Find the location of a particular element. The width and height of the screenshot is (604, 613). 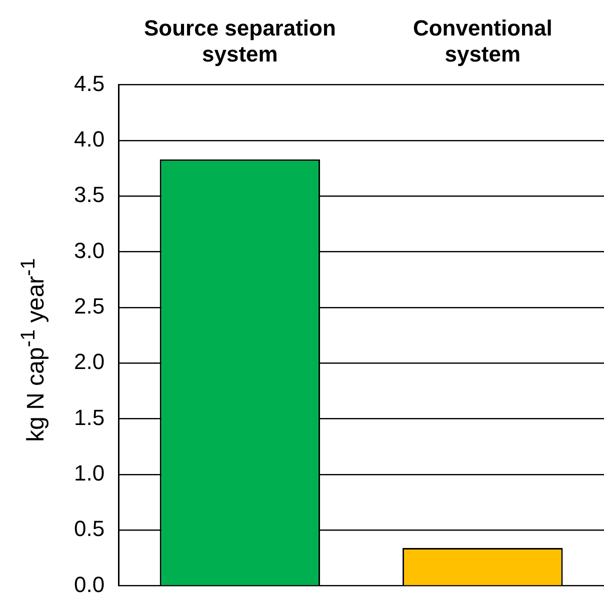

y-tick-label: 2.0 is located at coordinates (89, 361).